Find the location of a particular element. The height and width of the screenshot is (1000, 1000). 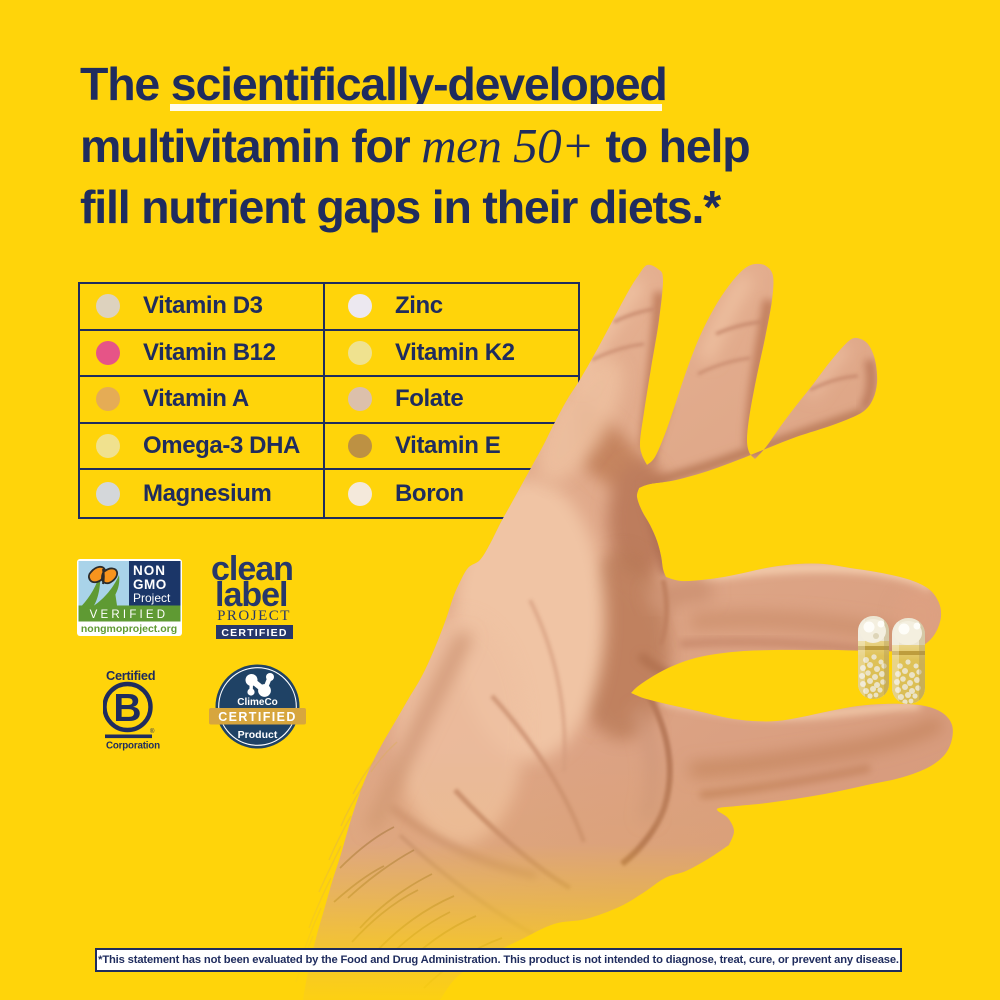

svg-text: GMO is located at coordinates (150, 584).